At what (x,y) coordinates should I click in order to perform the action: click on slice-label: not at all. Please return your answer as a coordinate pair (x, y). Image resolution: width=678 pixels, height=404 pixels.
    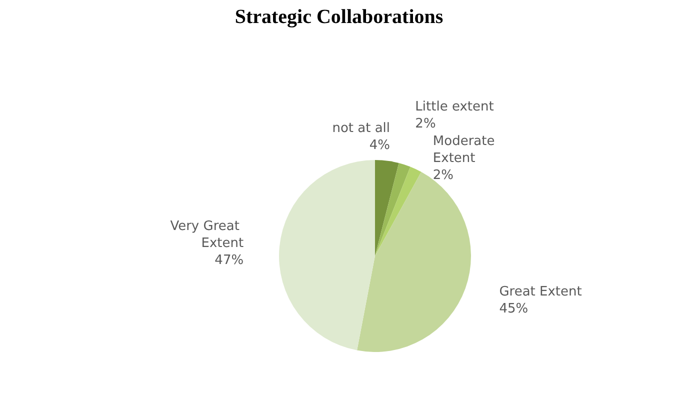
    Looking at the image, I should click on (361, 128).